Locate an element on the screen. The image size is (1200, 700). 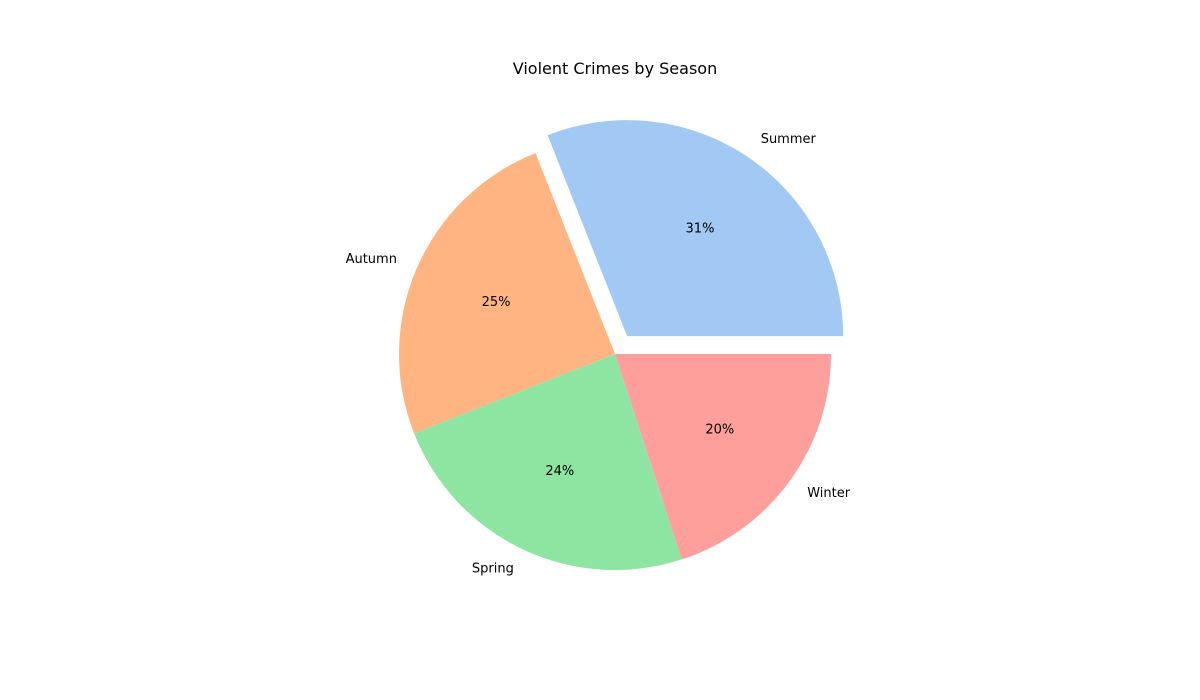
pie-slice-spring is located at coordinates (548, 462).